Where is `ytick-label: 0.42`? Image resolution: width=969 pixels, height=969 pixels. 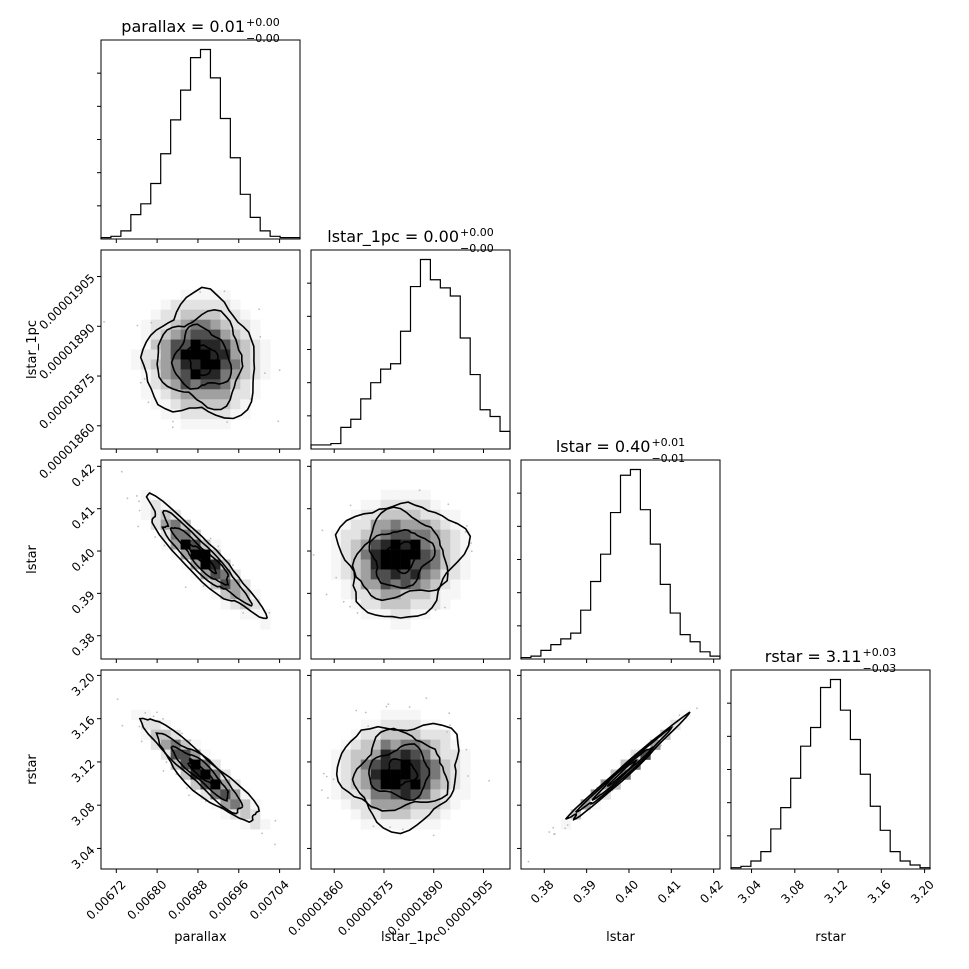
ytick-label: 0.42 is located at coordinates (83, 475).